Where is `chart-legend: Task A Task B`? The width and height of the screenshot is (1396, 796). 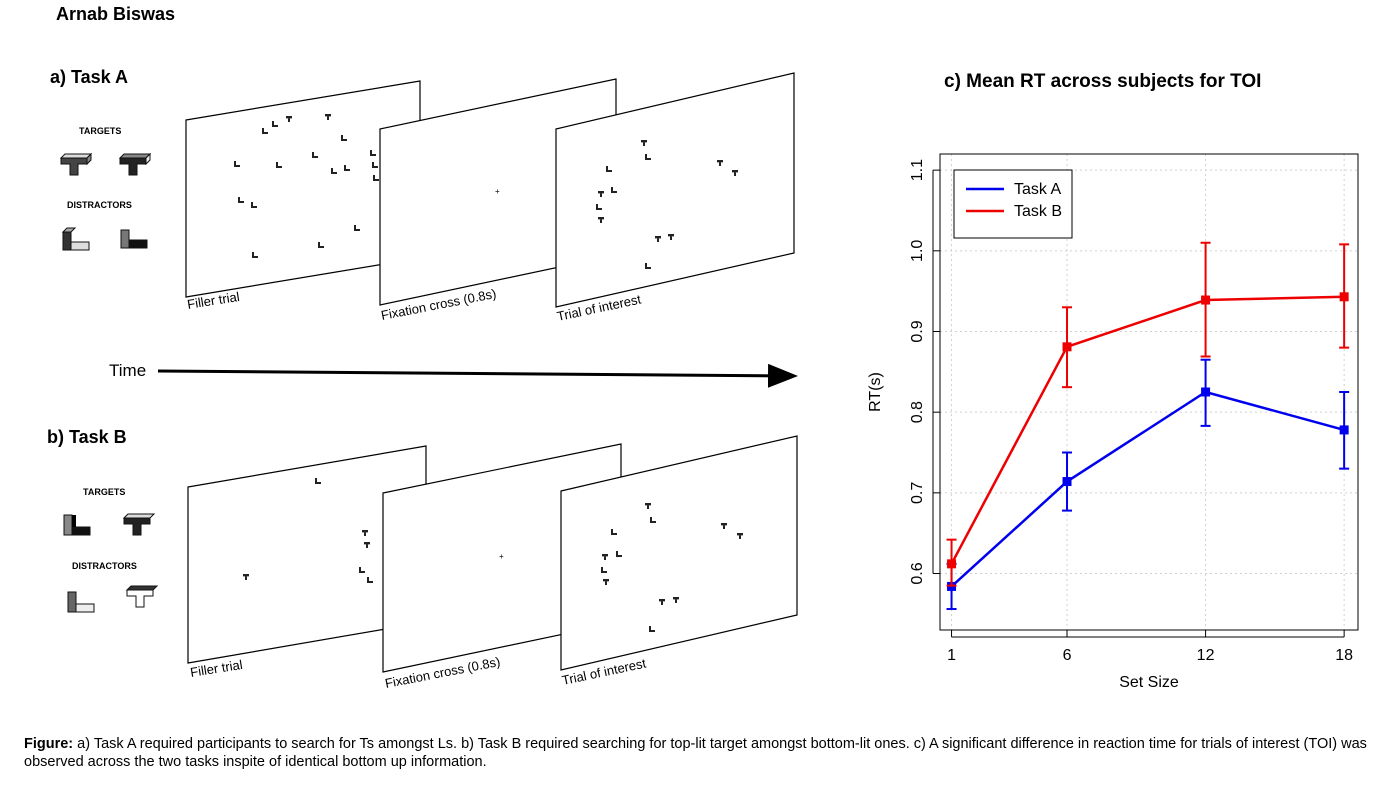 chart-legend: Task A Task B is located at coordinates (1013, 204).